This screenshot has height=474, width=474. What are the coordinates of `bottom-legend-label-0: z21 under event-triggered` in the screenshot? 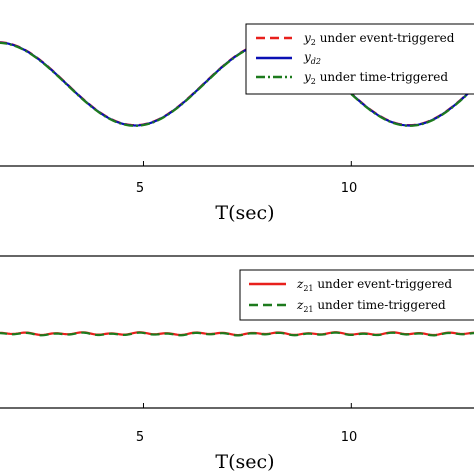 It's located at (374, 285).